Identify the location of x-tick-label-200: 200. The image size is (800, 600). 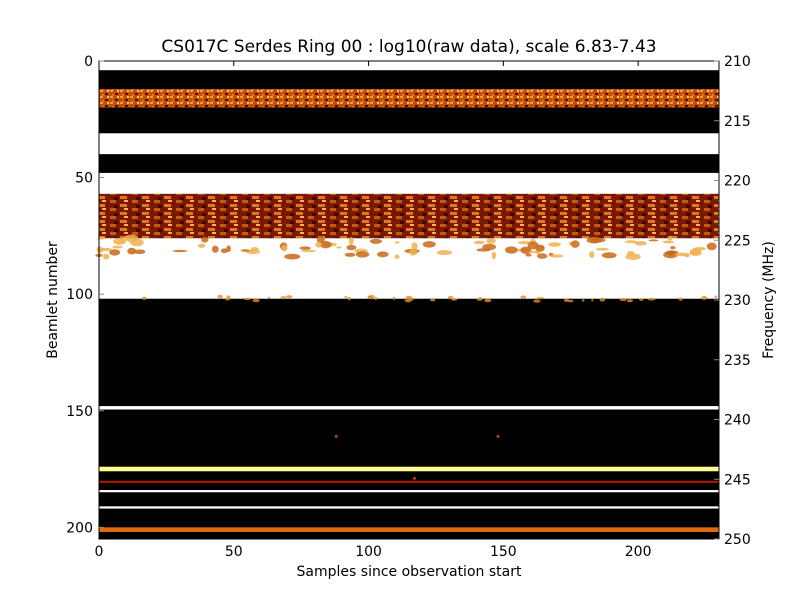
(638, 552).